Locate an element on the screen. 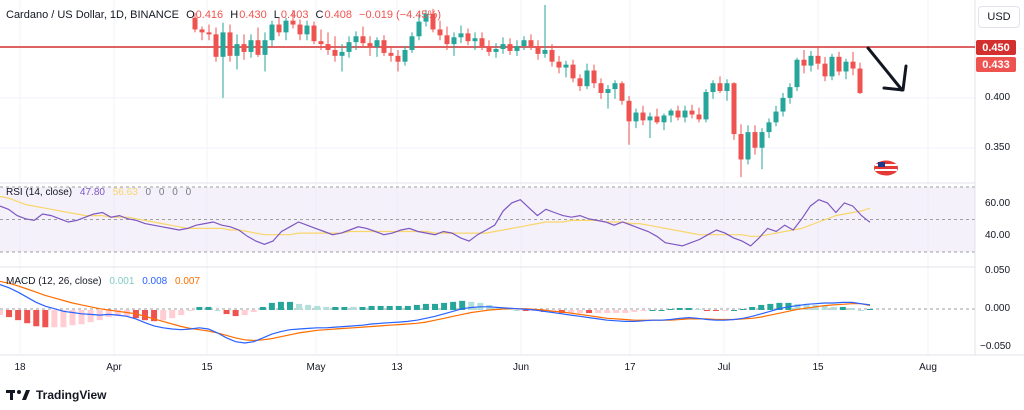 The image size is (1024, 410). macd-signal-value: 0.007 is located at coordinates (188, 281).